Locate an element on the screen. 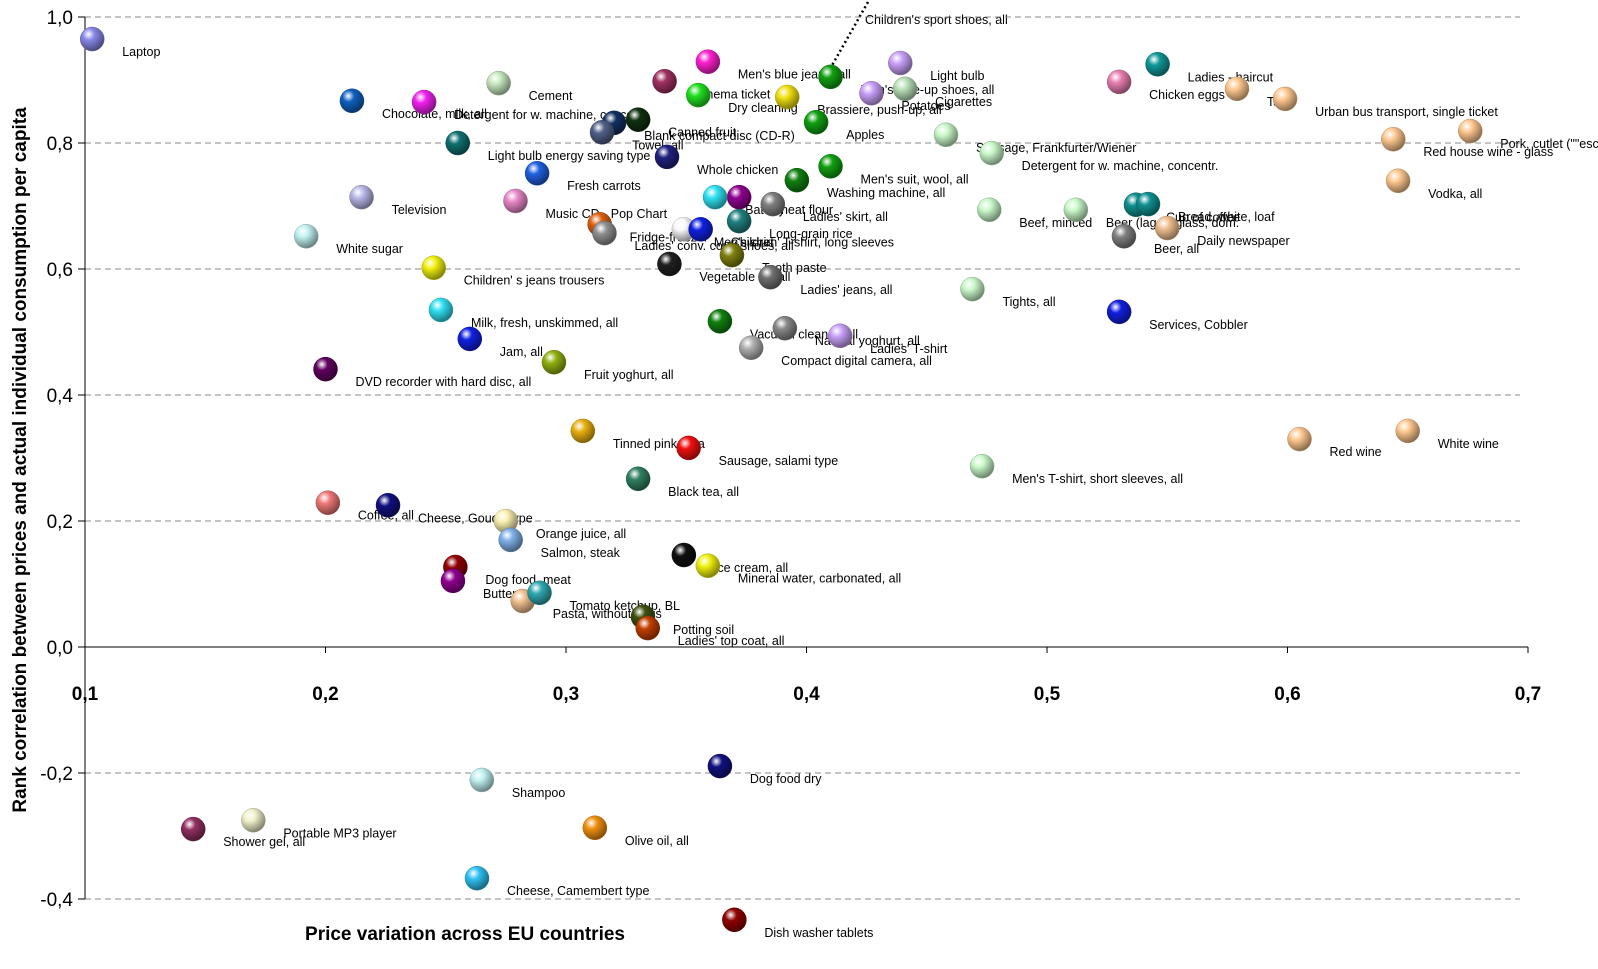 The width and height of the screenshot is (1598, 969). point-label: Apples is located at coordinates (865, 135).